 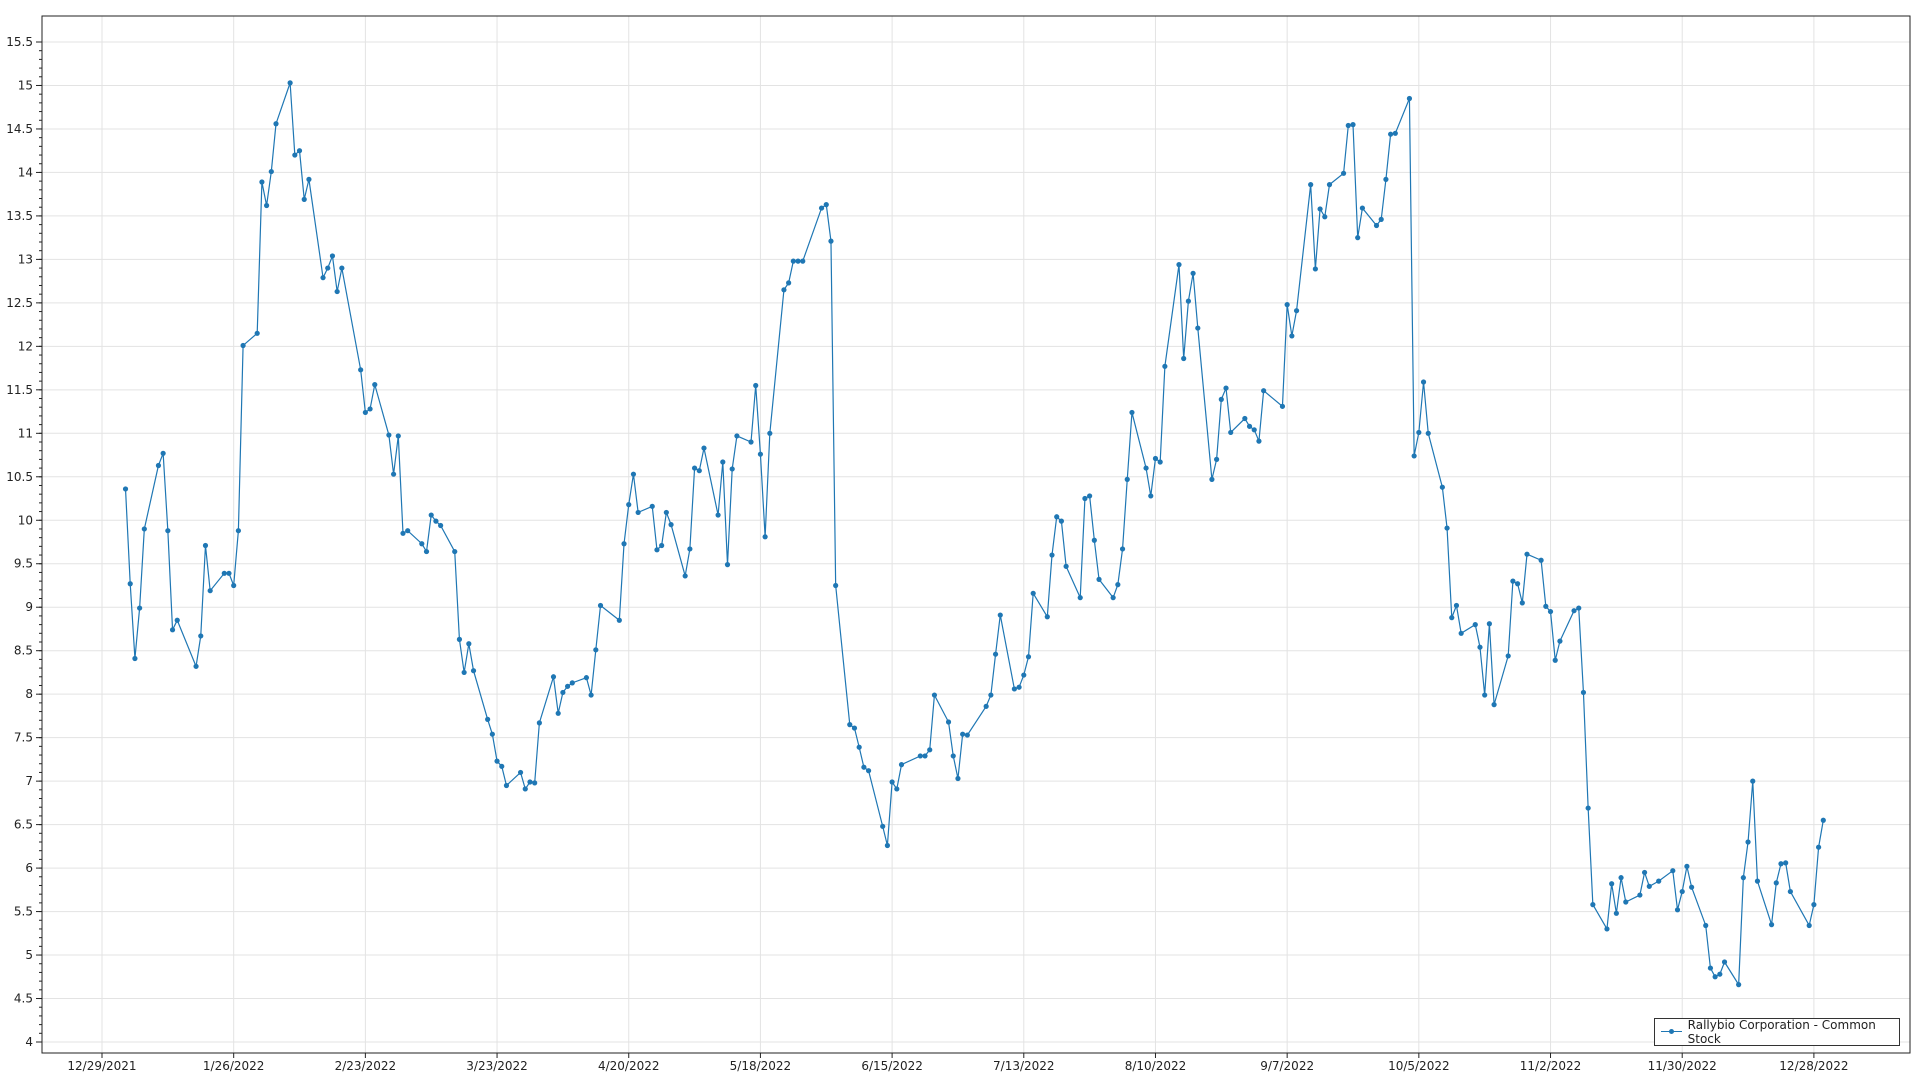 What do you see at coordinates (1024, 1066) in the screenshot?
I see `x-tick-label: 7/13/2022` at bounding box center [1024, 1066].